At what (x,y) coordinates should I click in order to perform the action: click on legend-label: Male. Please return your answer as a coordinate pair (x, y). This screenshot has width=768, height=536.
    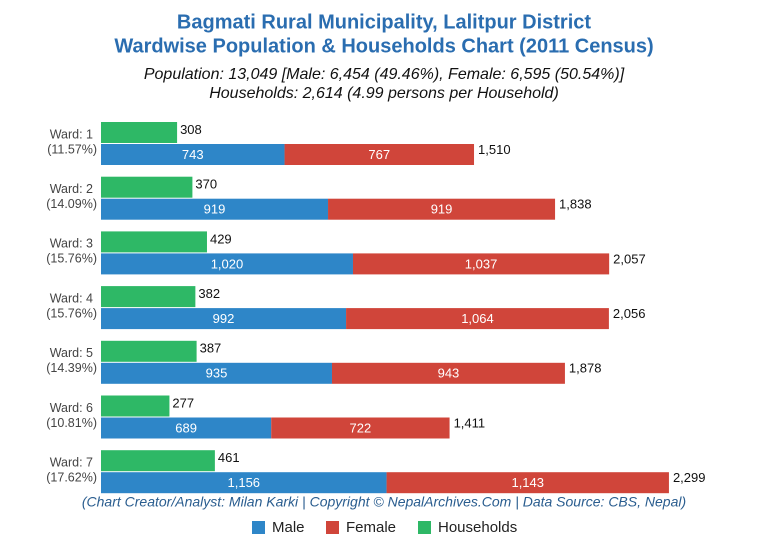
    Looking at the image, I should click on (288, 527).